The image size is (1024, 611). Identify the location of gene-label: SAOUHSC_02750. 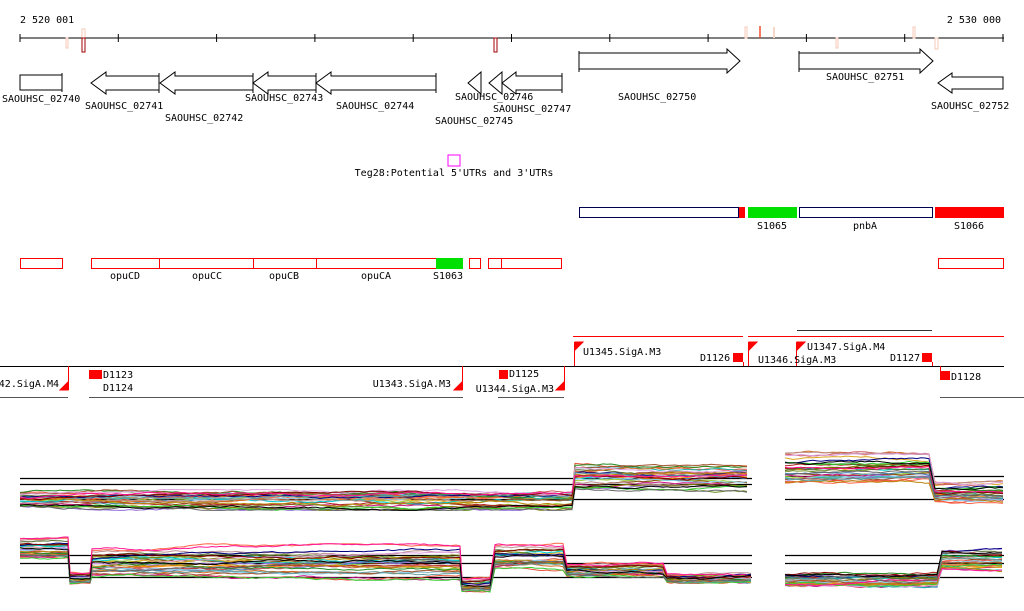
(657, 97).